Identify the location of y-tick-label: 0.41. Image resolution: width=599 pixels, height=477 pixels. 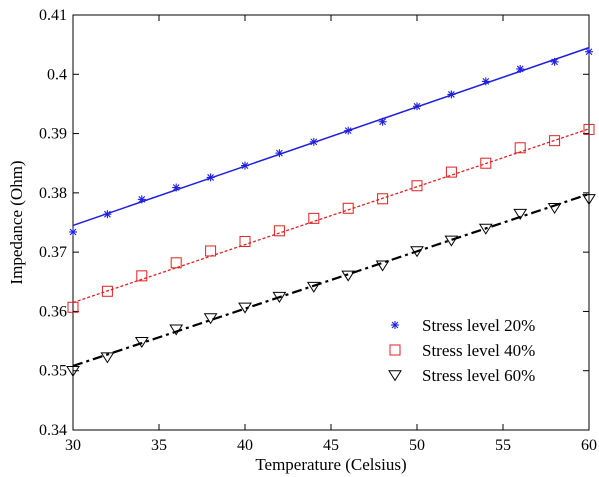
(53, 15).